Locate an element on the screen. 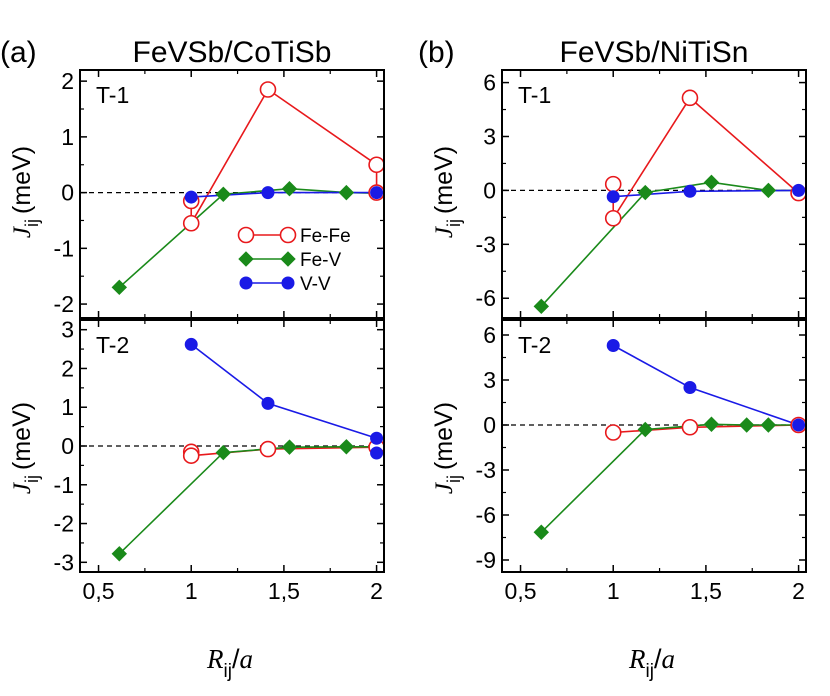 The width and height of the screenshot is (830, 696). plot-b-t-1: -6 -3 0 3 6 T-1 is located at coordinates (641, 194).